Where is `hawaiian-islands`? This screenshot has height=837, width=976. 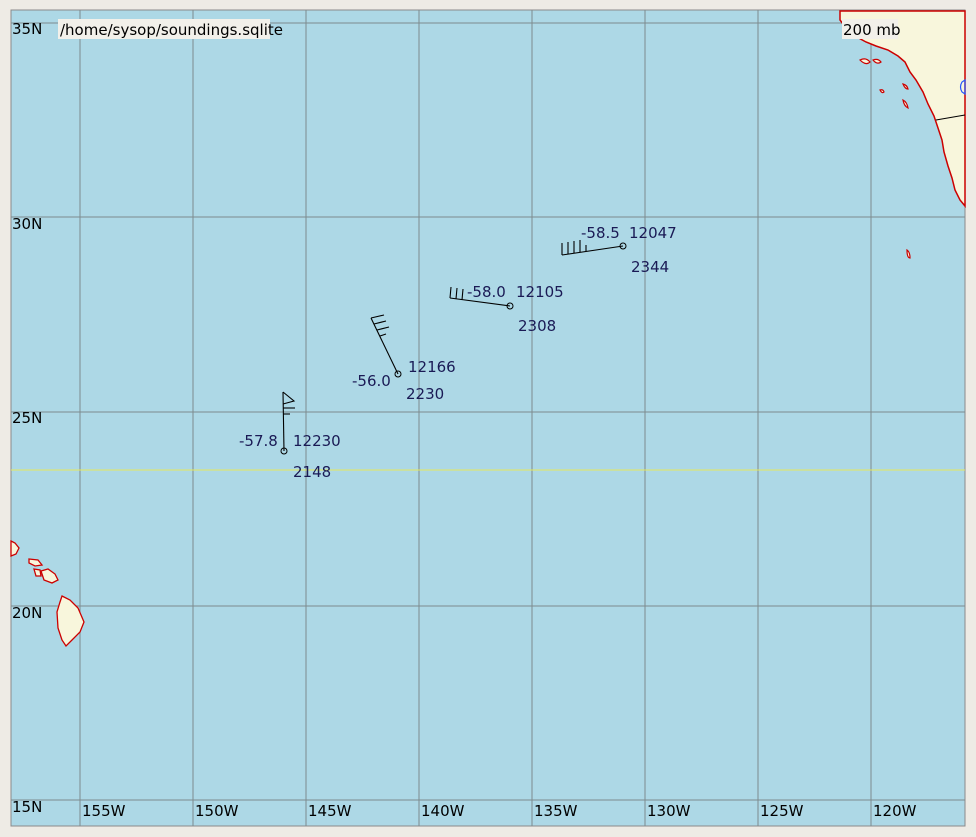
hawaiian-islands is located at coordinates (47, 593).